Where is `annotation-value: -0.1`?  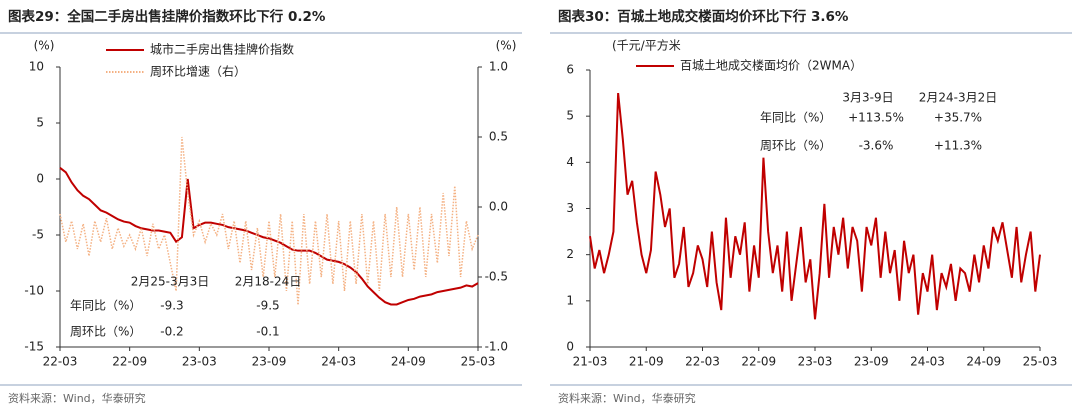 annotation-value: -0.1 is located at coordinates (267, 332).